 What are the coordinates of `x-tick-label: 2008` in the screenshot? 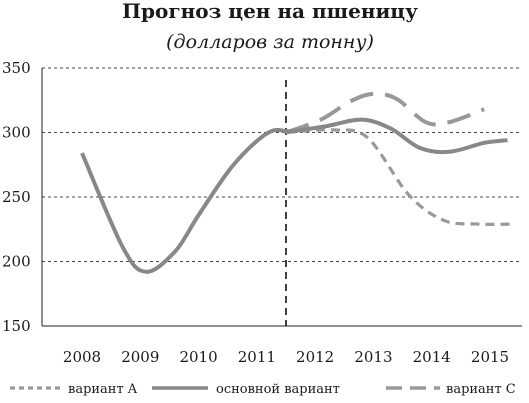 It's located at (82, 357).